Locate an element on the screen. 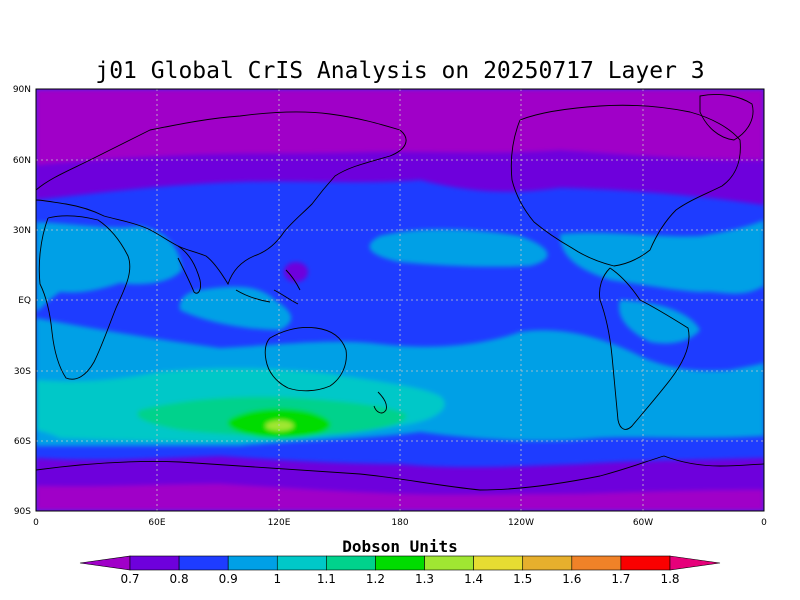 The width and height of the screenshot is (800, 600). colorbar-title: Dobson Units is located at coordinates (400, 546).